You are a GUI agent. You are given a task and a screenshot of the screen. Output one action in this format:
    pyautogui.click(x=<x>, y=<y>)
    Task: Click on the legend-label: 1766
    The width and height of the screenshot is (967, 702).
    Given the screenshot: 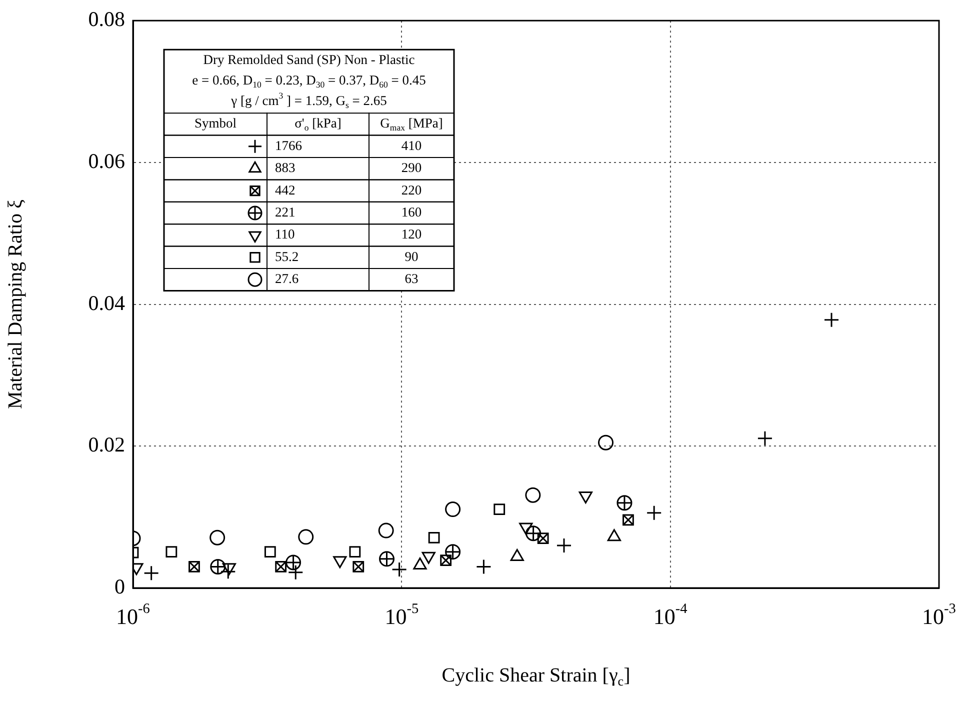 What is the action you would take?
    pyautogui.click(x=288, y=145)
    